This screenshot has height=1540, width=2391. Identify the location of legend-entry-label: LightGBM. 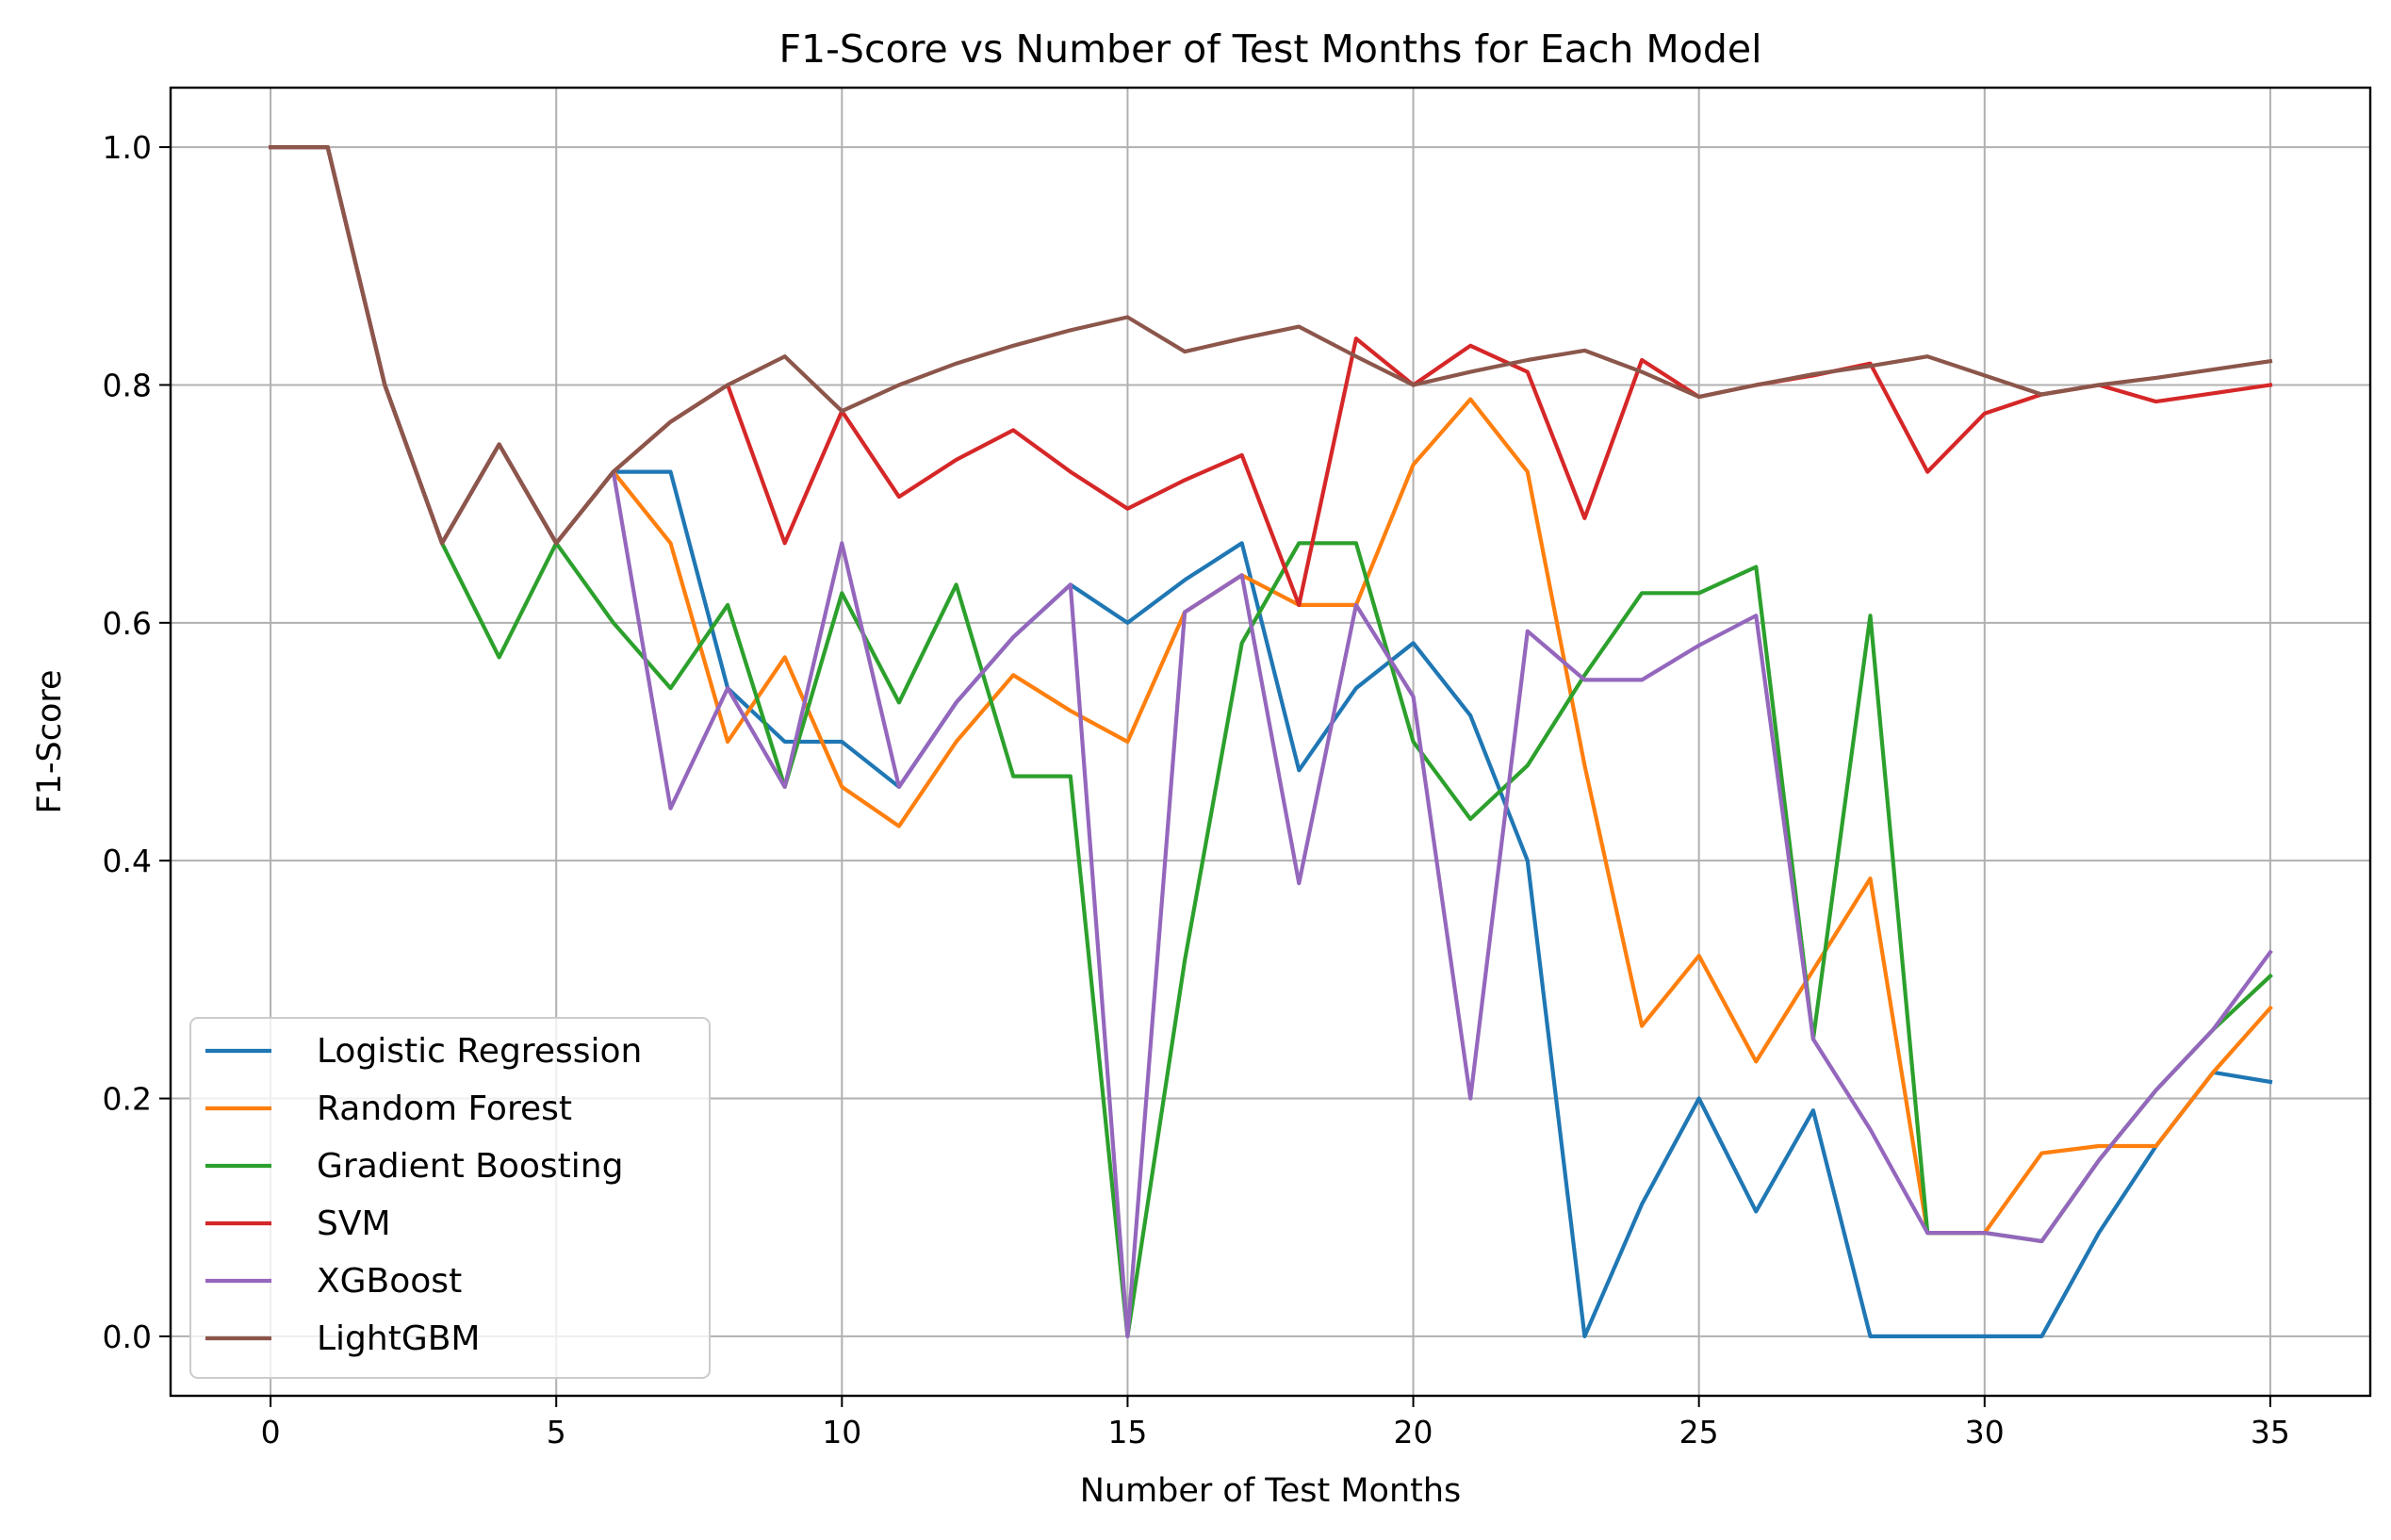
(399, 1338).